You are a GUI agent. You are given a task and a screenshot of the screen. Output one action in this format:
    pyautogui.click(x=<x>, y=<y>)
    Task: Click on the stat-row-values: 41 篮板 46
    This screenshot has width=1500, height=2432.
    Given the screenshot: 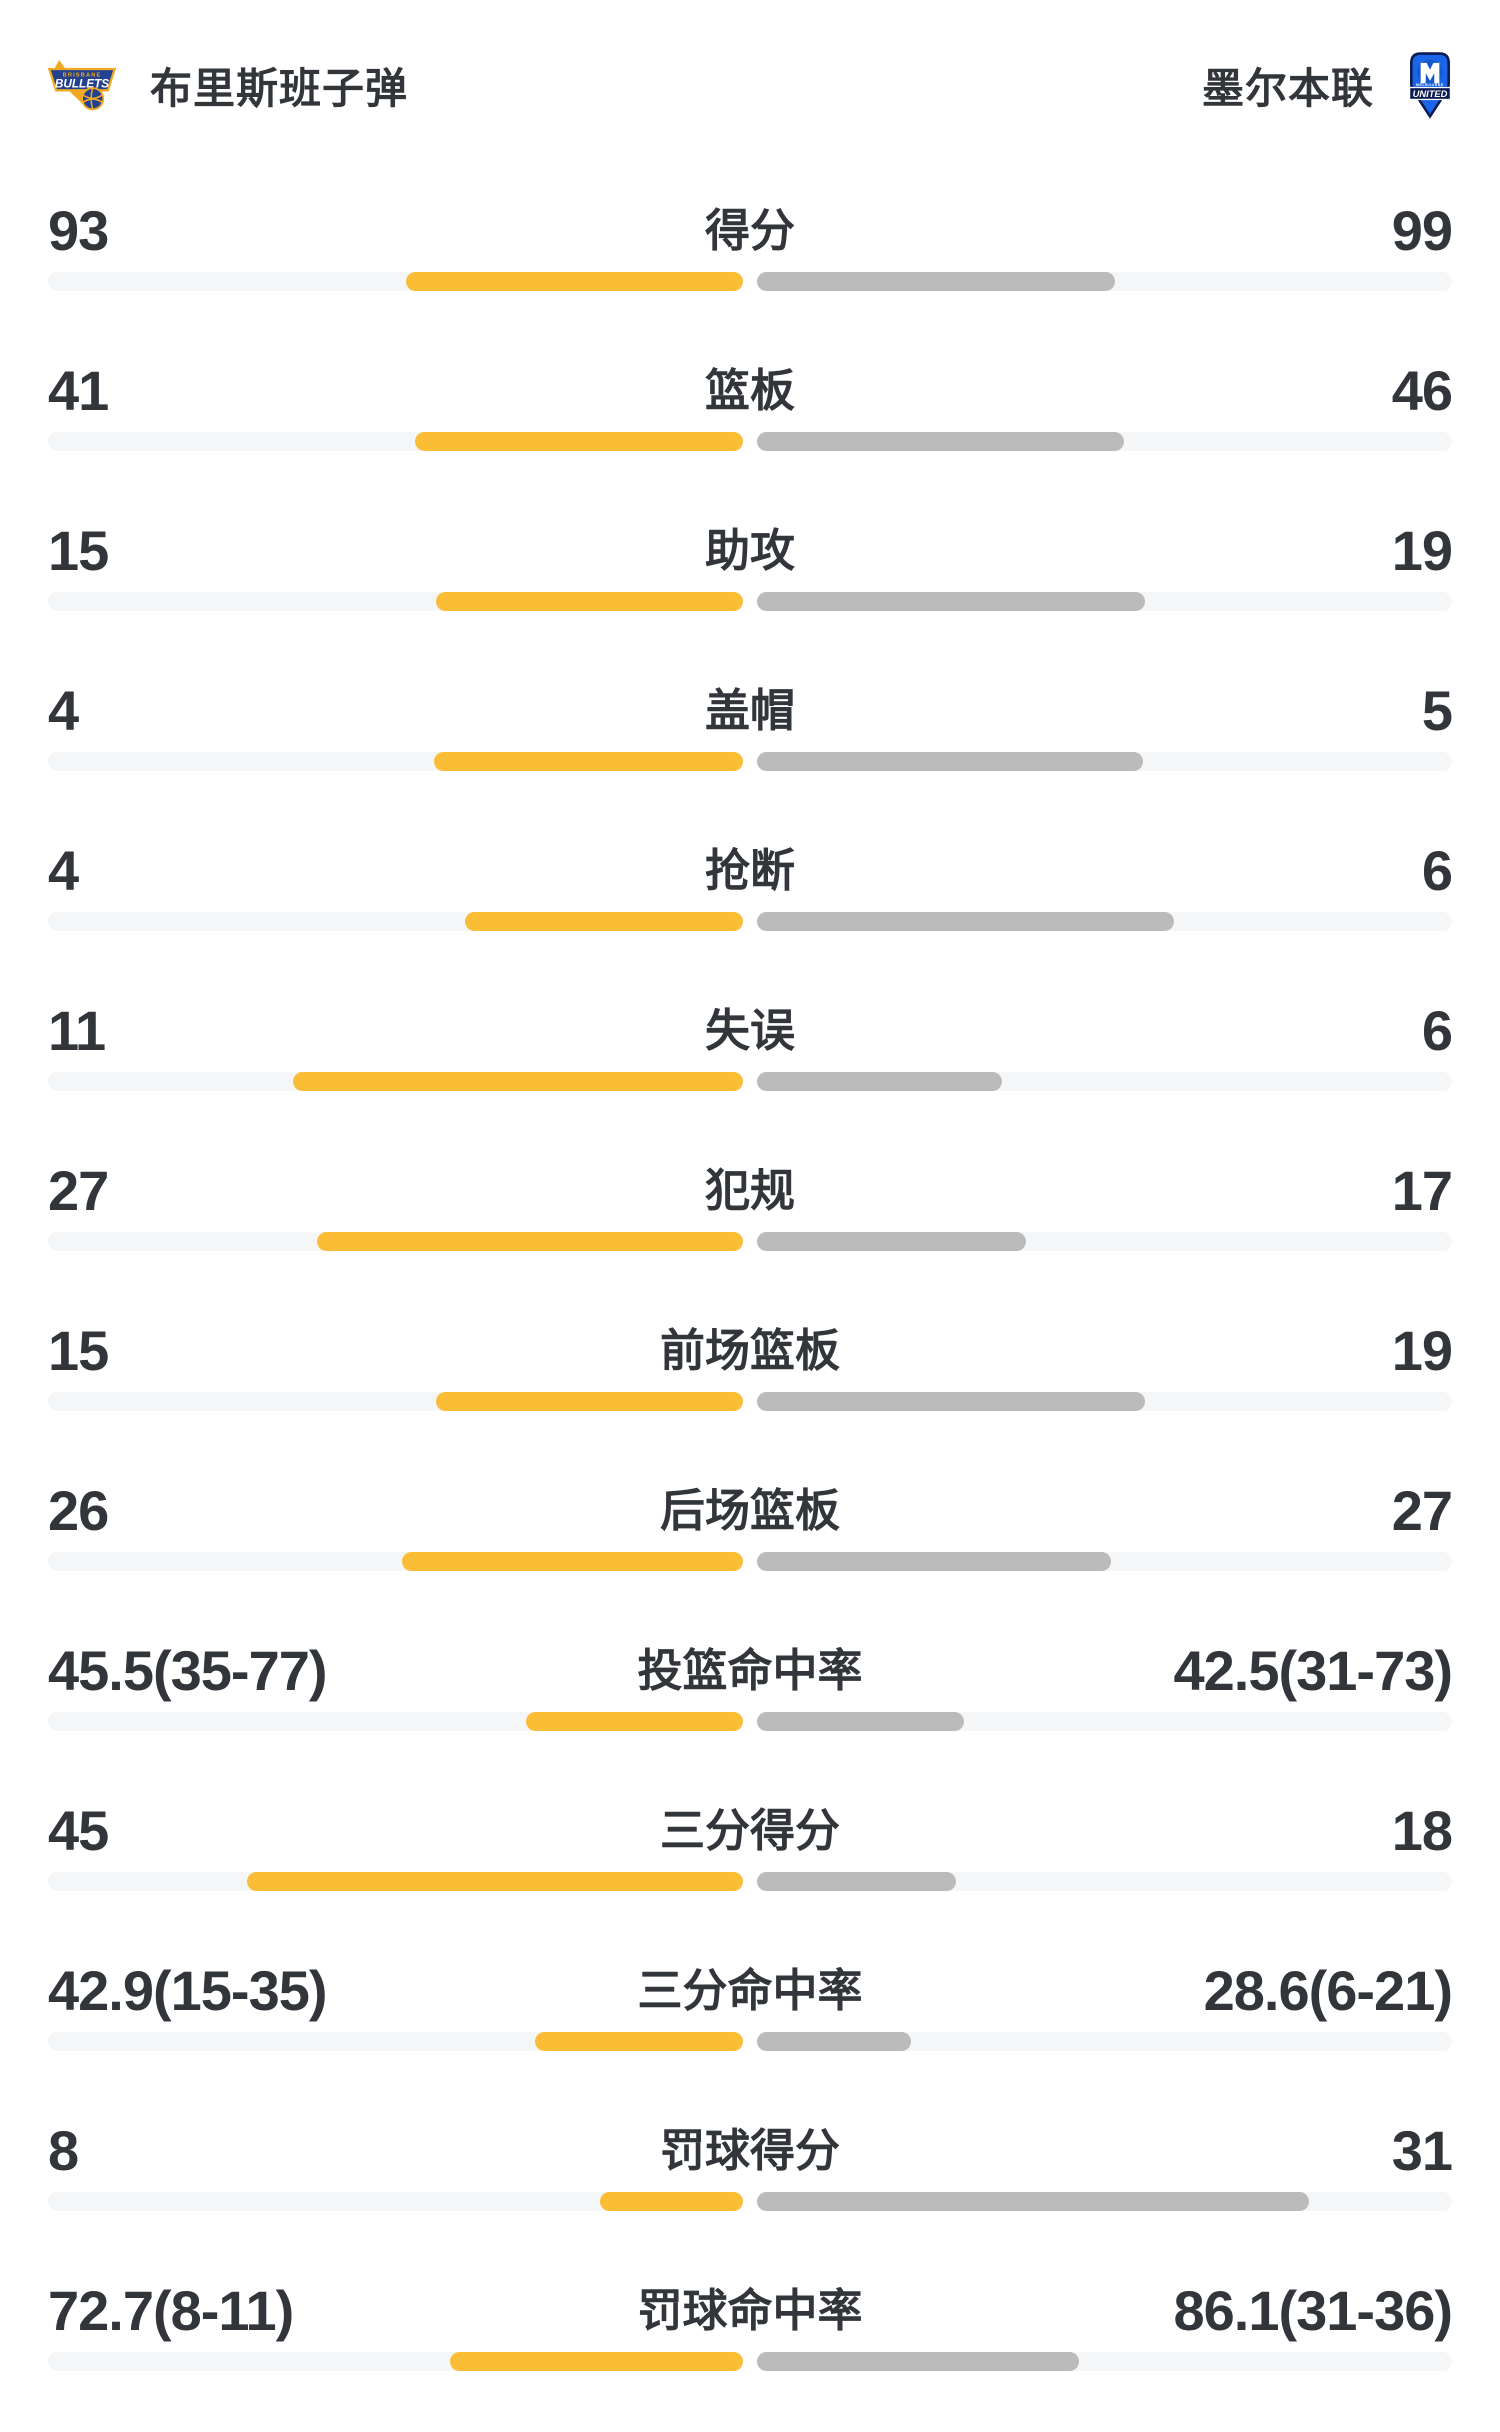 What is the action you would take?
    pyautogui.click(x=750, y=392)
    